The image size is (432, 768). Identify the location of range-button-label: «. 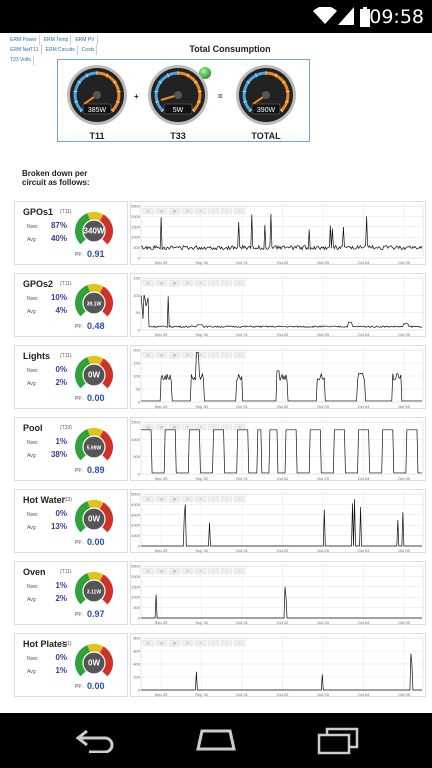
(200, 643).